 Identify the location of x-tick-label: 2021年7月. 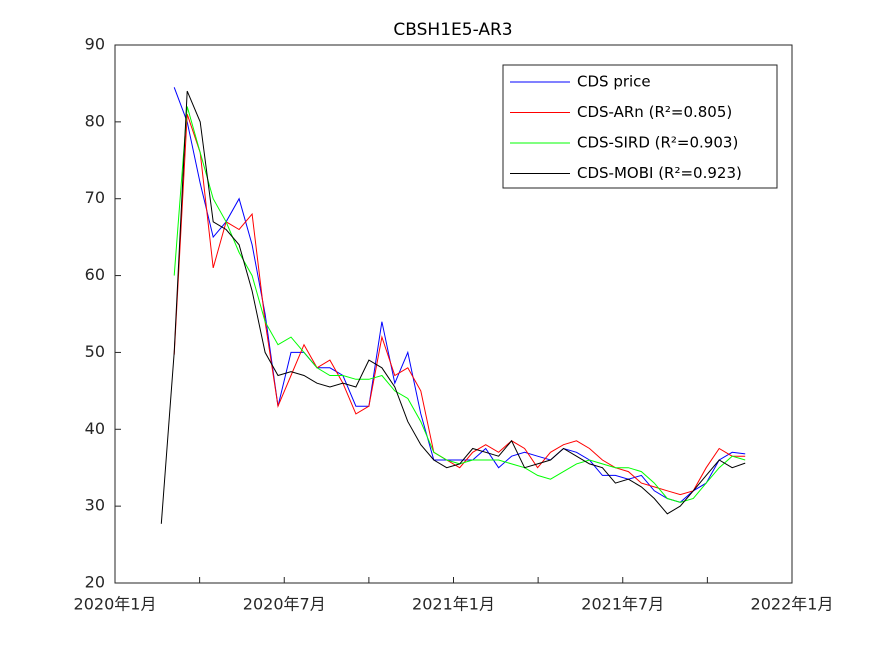
(622, 604).